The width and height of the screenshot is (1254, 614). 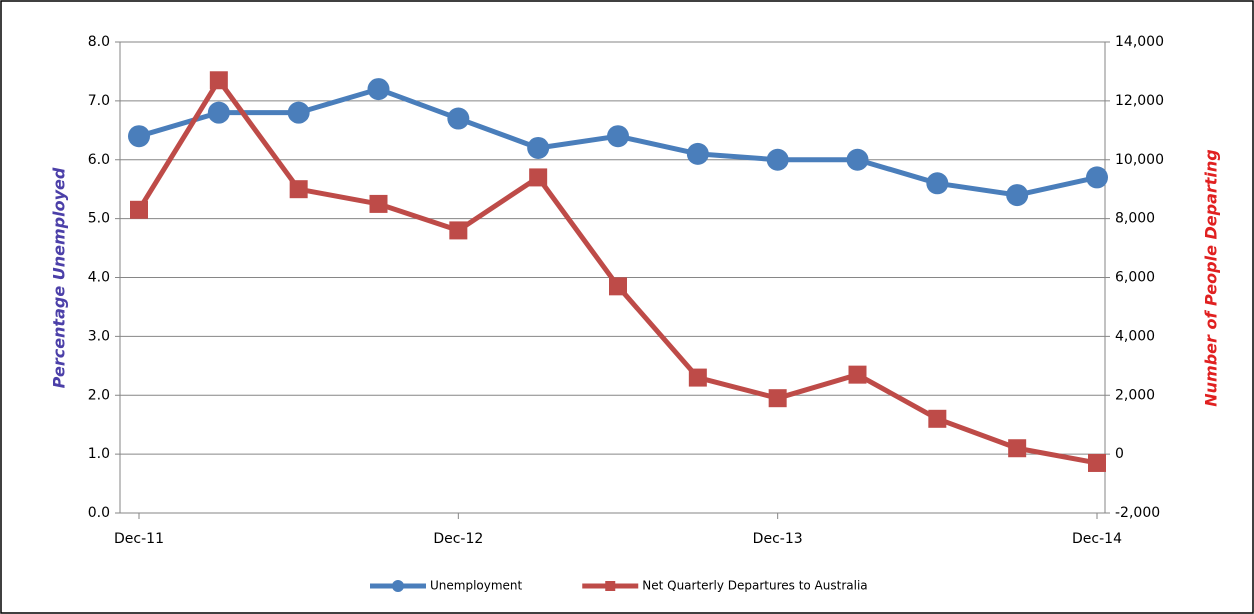 I want to click on y-tick-label: 3.0, so click(x=99, y=336).